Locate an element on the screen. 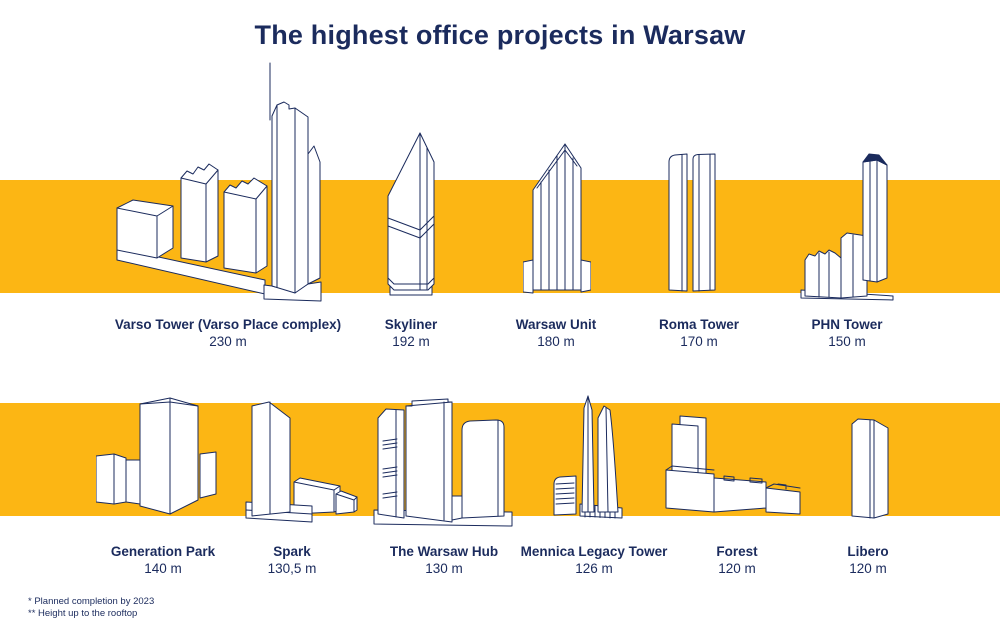 The width and height of the screenshot is (1000, 638). spark-illustration is located at coordinates (301, 462).